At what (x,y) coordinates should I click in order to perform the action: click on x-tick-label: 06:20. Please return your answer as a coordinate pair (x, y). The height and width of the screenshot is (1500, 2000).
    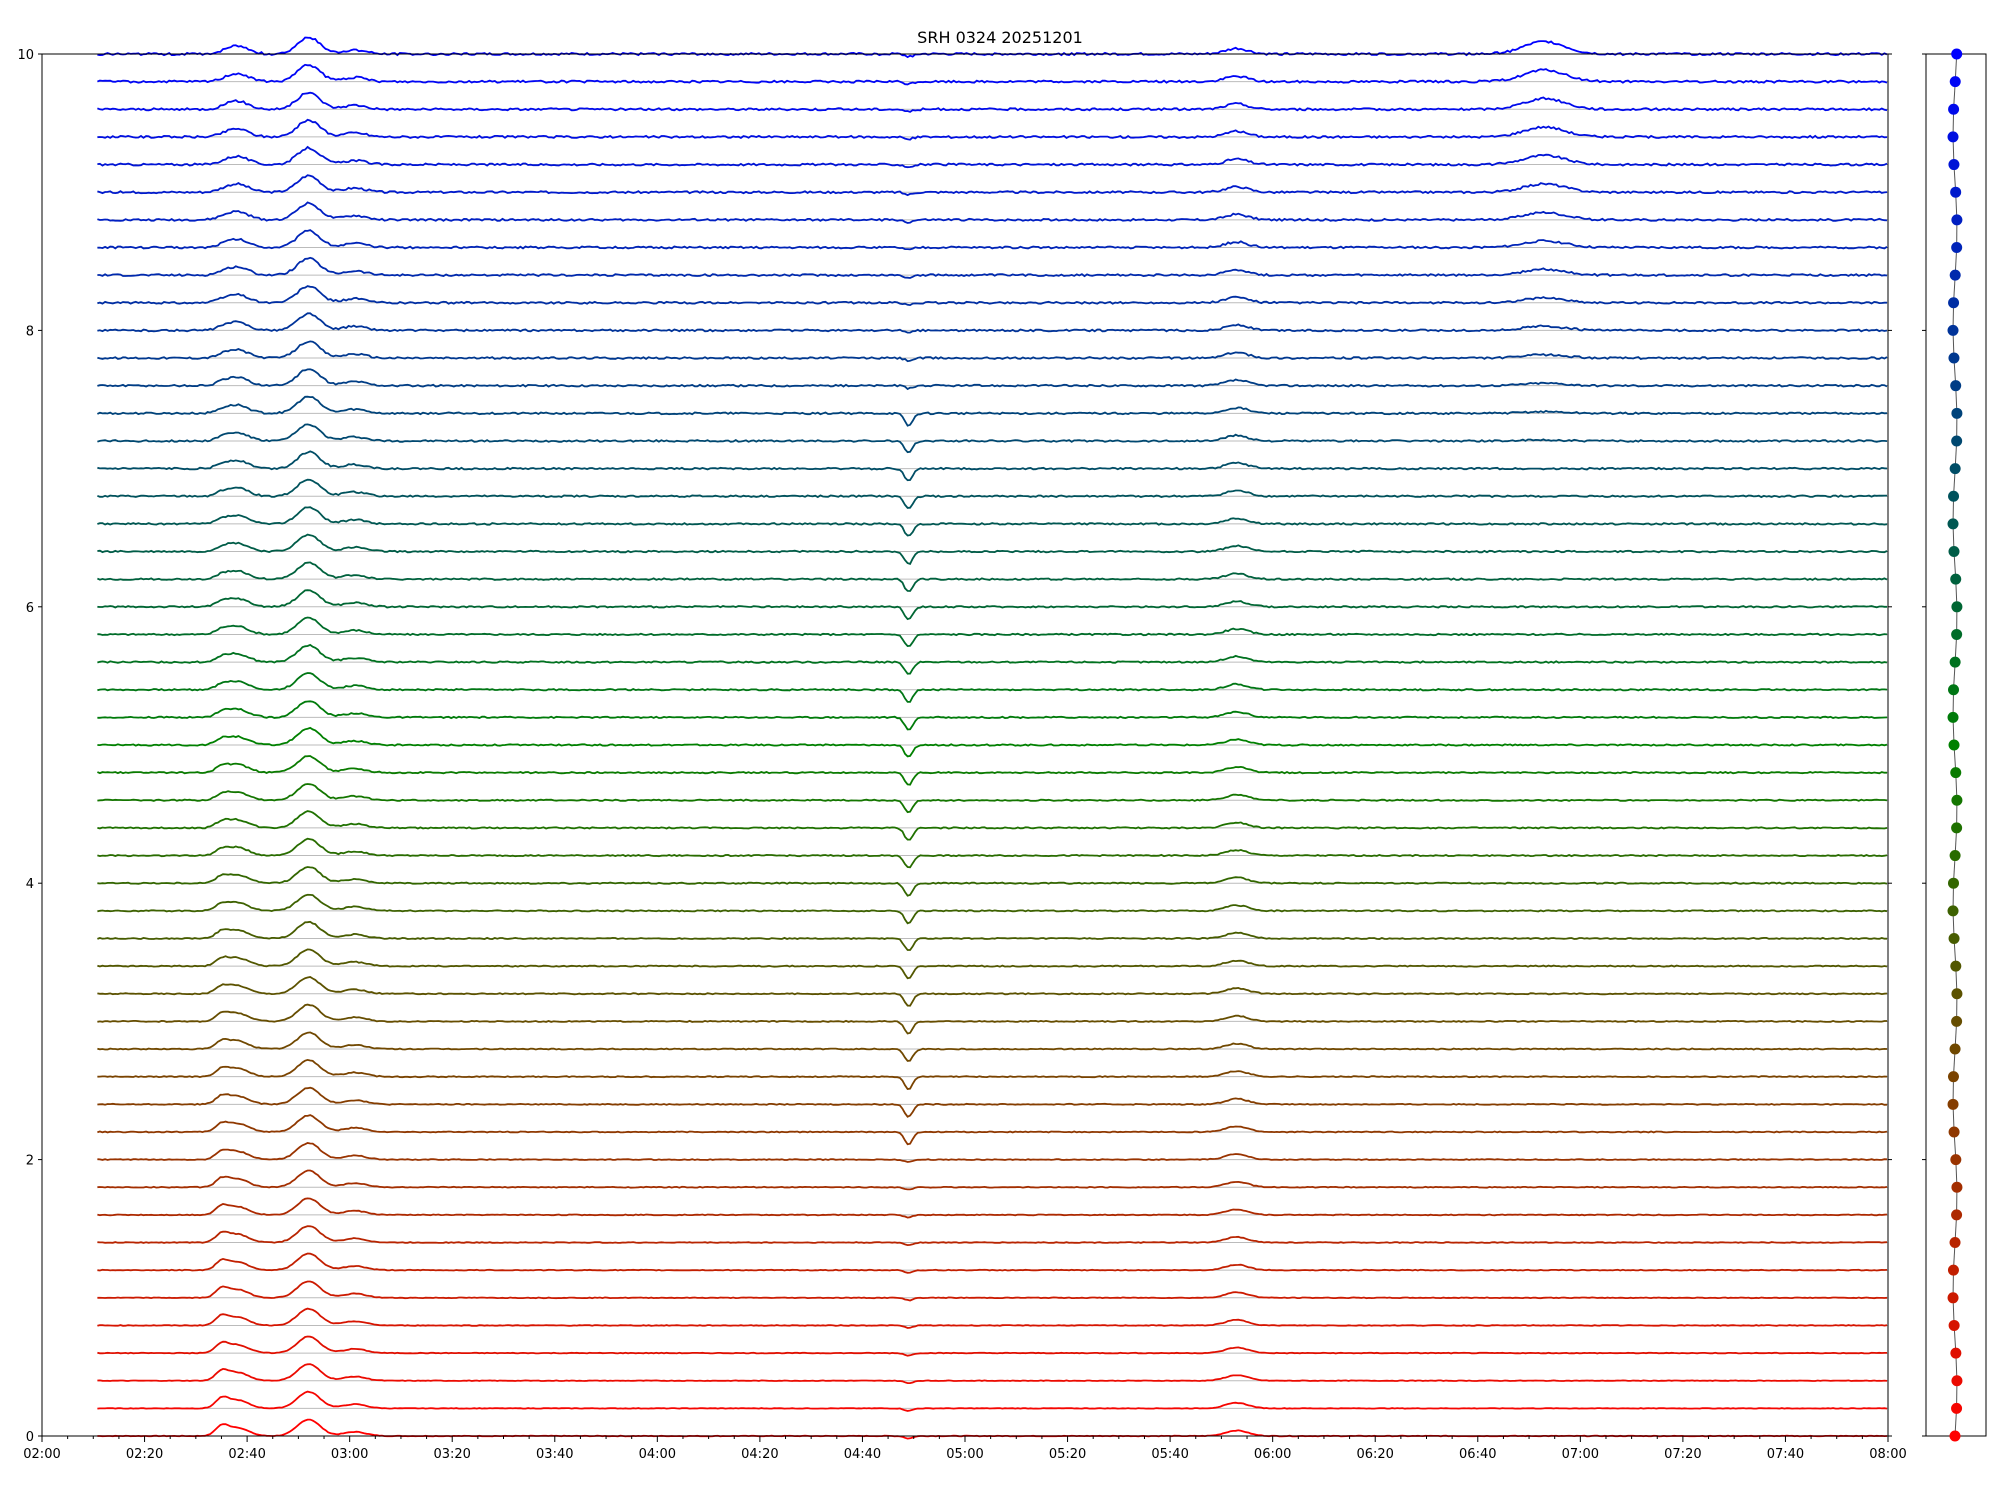
    Looking at the image, I should click on (1374, 1454).